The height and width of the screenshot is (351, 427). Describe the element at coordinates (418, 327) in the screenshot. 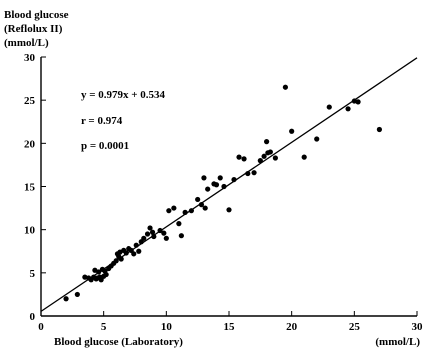

I see `x-tick-label: 30` at that location.